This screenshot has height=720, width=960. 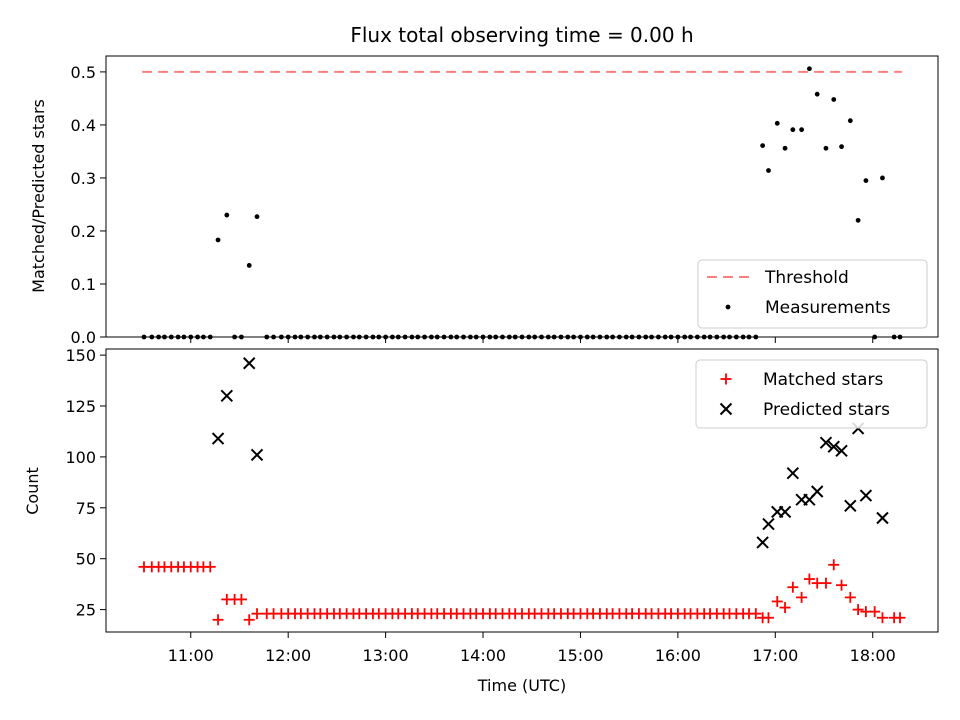 What do you see at coordinates (828, 308) in the screenshot?
I see `legend-measurements-label: Measurements` at bounding box center [828, 308].